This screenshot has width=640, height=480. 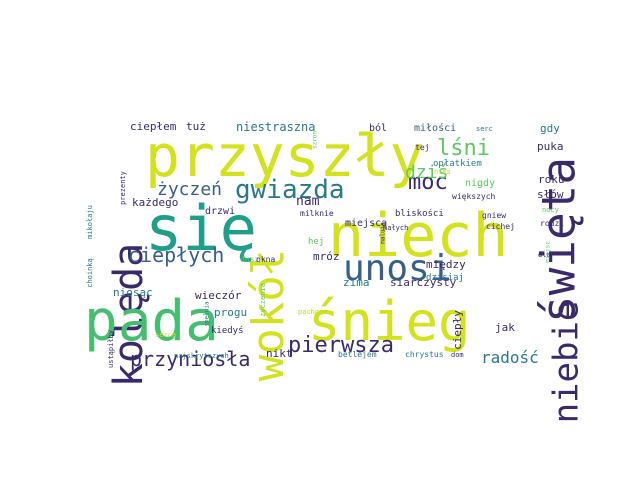 I want to click on word-30: słów, so click(x=550, y=194).